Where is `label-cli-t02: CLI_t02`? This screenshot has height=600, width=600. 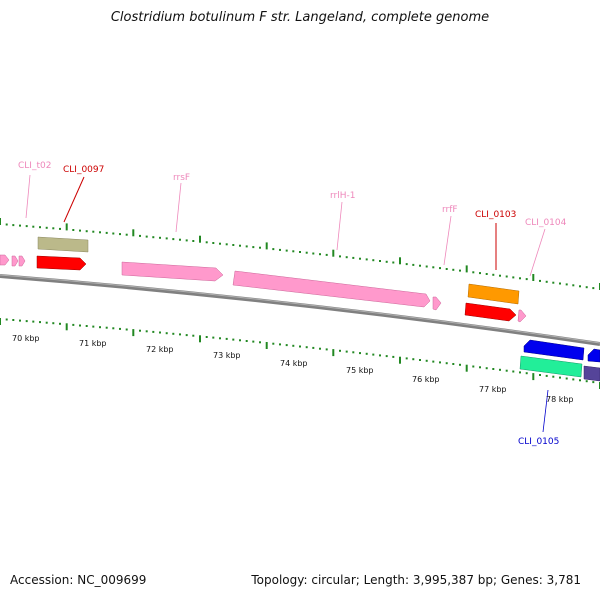
label-cli-t02: CLI_t02 is located at coordinates (34, 166).